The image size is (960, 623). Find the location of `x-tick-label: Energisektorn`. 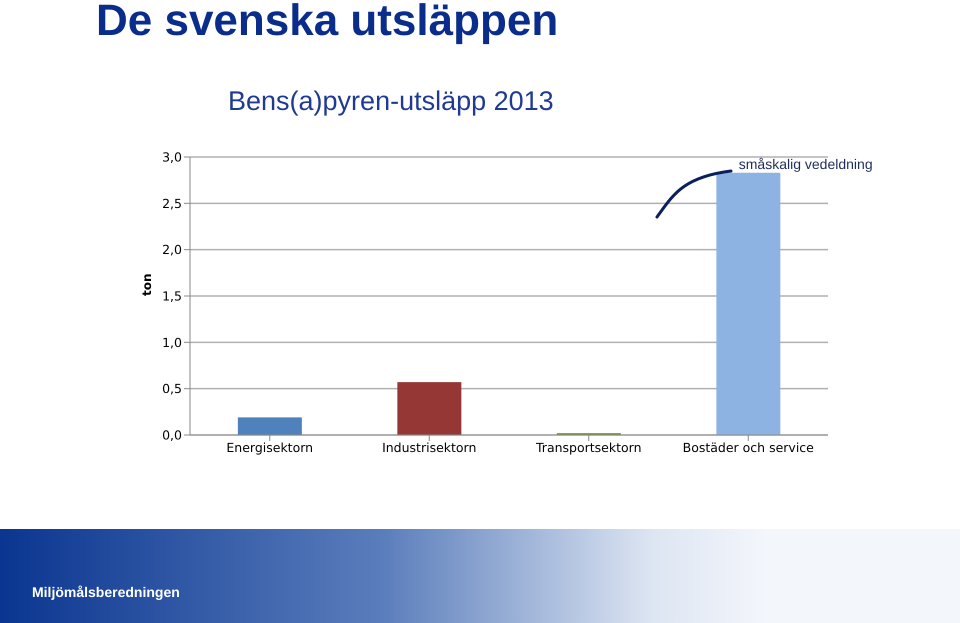

x-tick-label: Energisektorn is located at coordinates (270, 447).